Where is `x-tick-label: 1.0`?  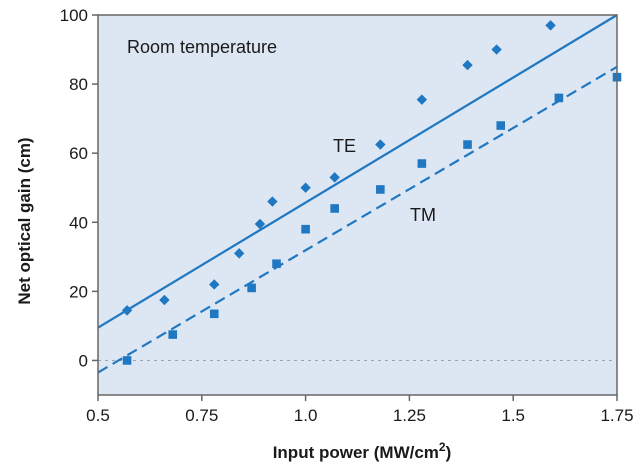 x-tick-label: 1.0 is located at coordinates (306, 415).